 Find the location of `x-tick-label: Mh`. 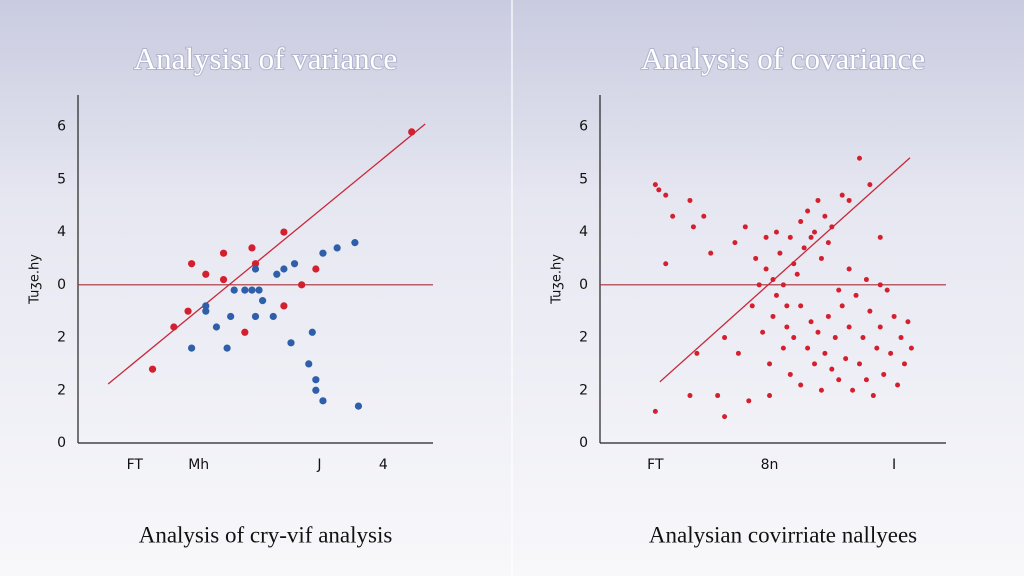

x-tick-label: Mh is located at coordinates (198, 465).